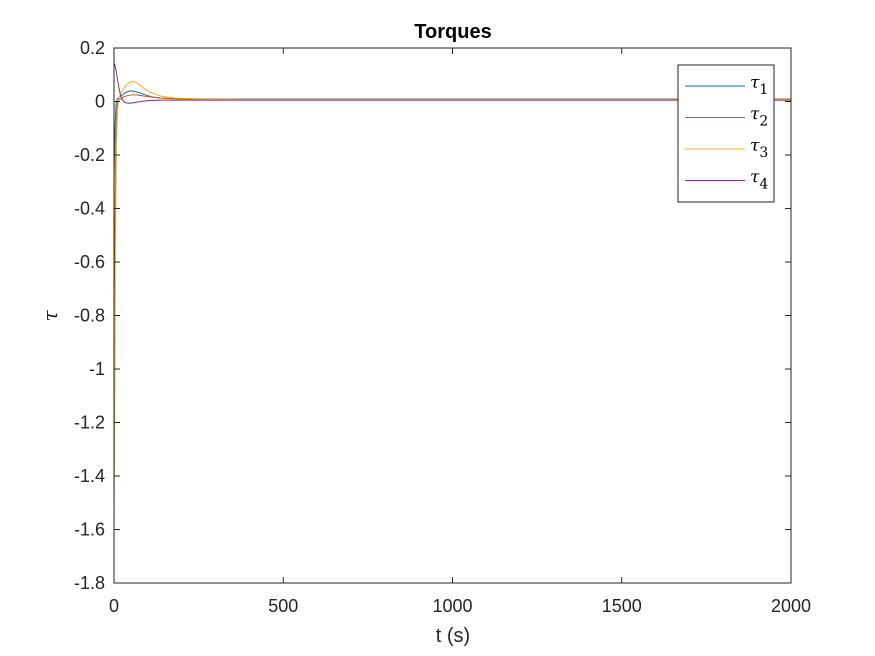 The width and height of the screenshot is (875, 656). Describe the element at coordinates (50, 316) in the screenshot. I see `y-axis-label: τ` at that location.